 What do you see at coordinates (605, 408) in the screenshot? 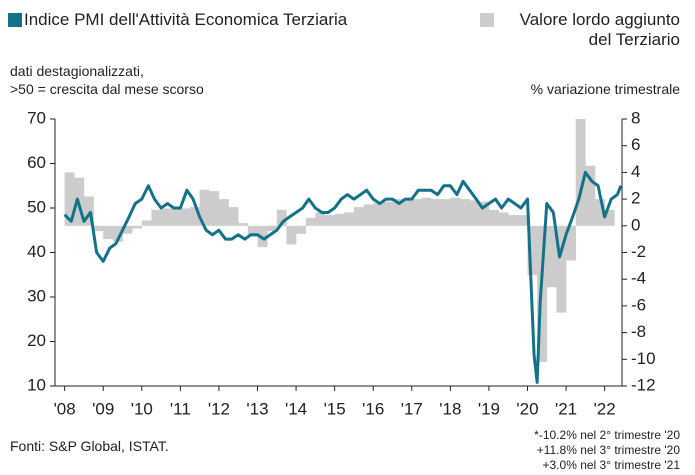
I see `x-tick-label: '22` at bounding box center [605, 408].